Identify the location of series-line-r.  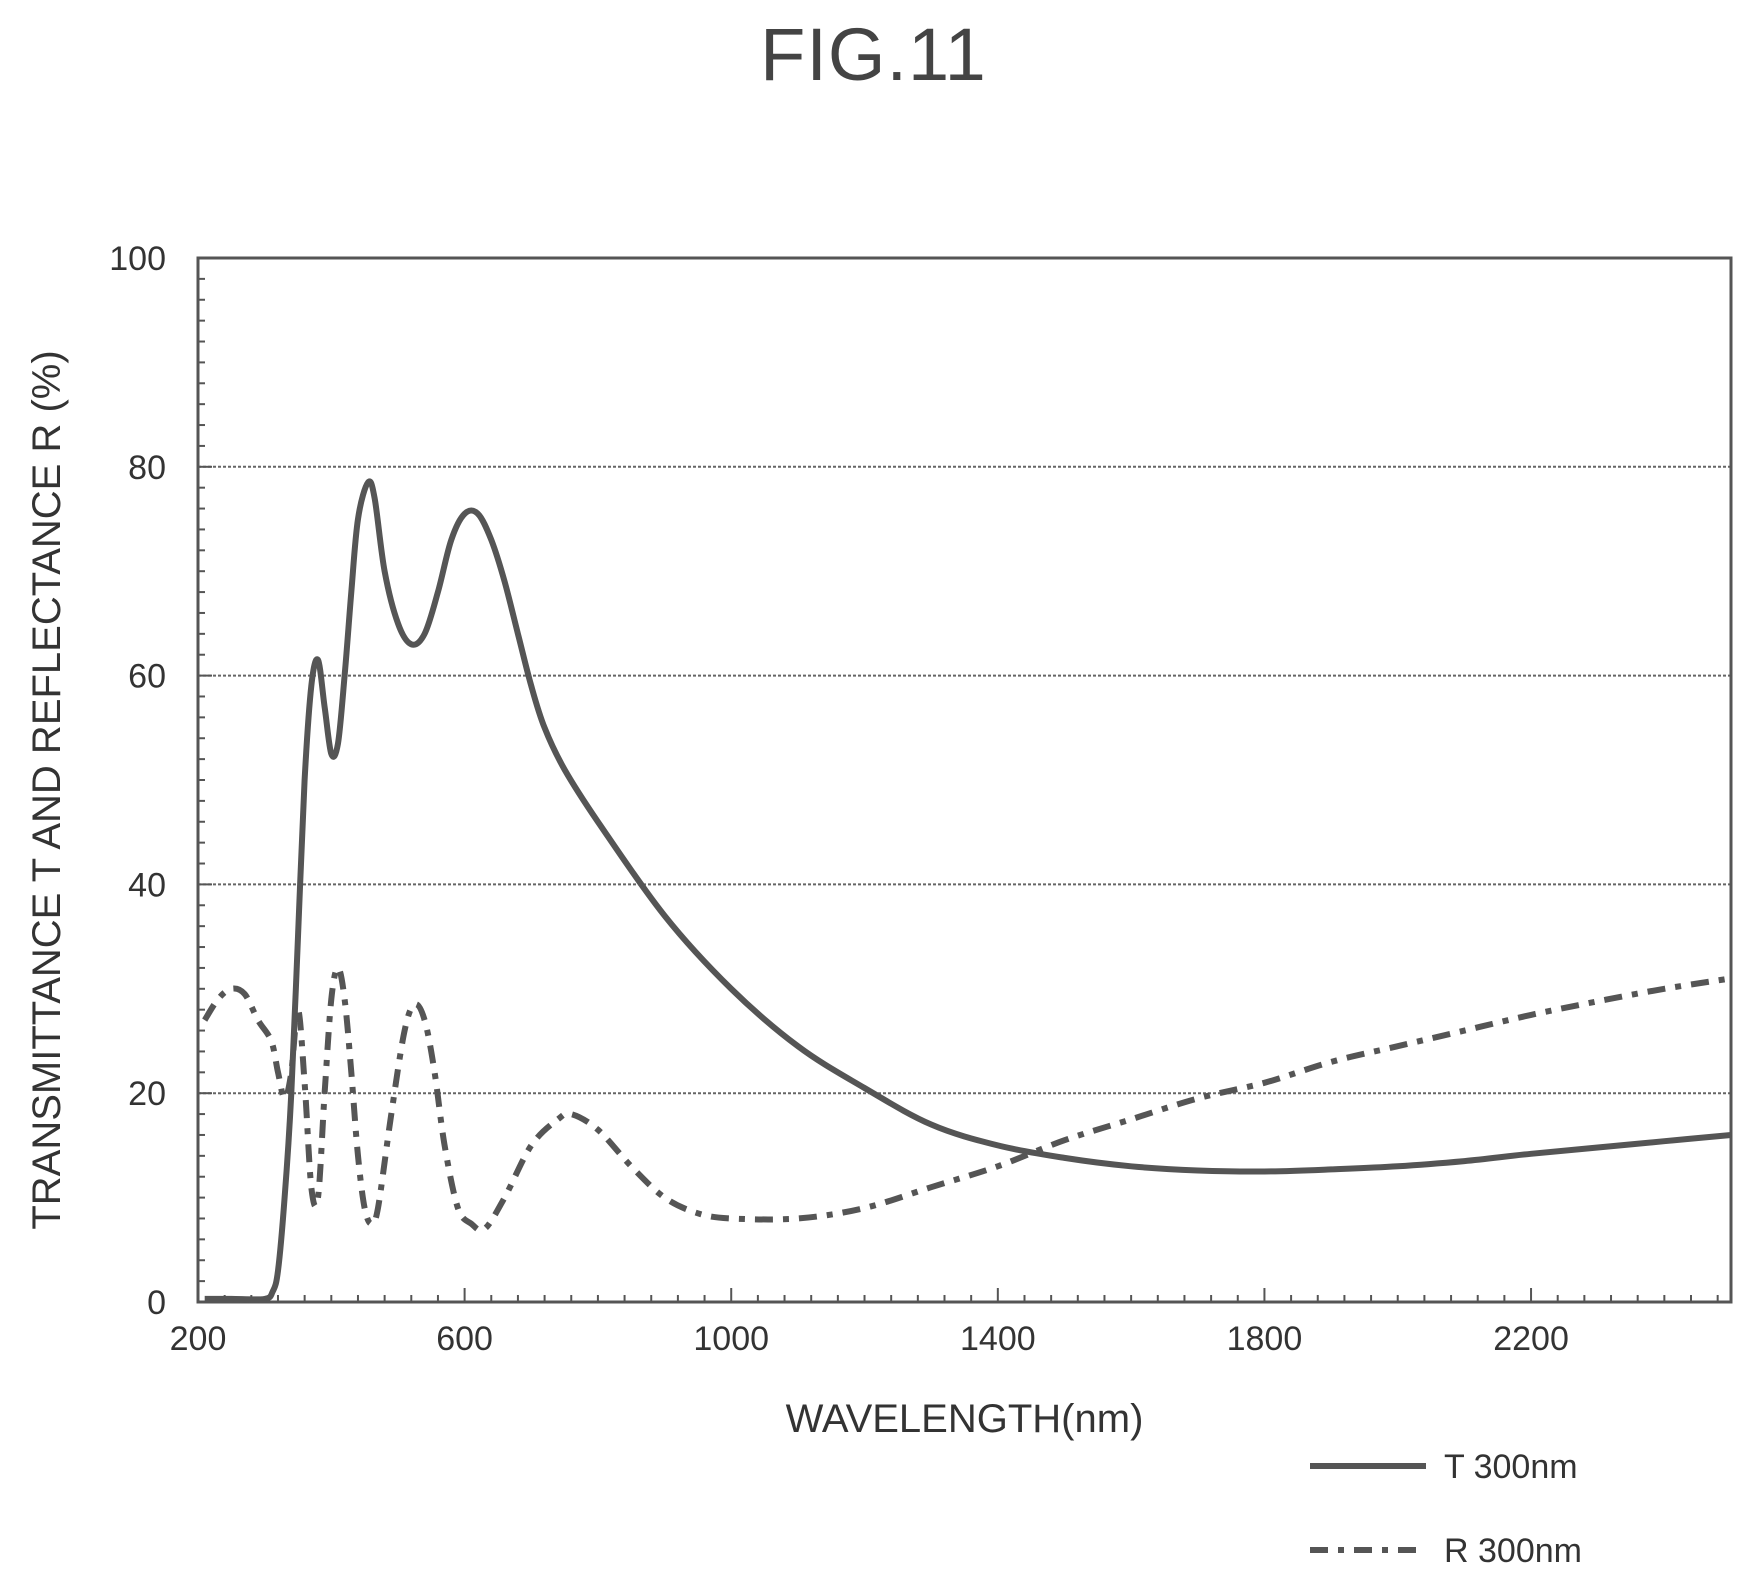
(967, 1099).